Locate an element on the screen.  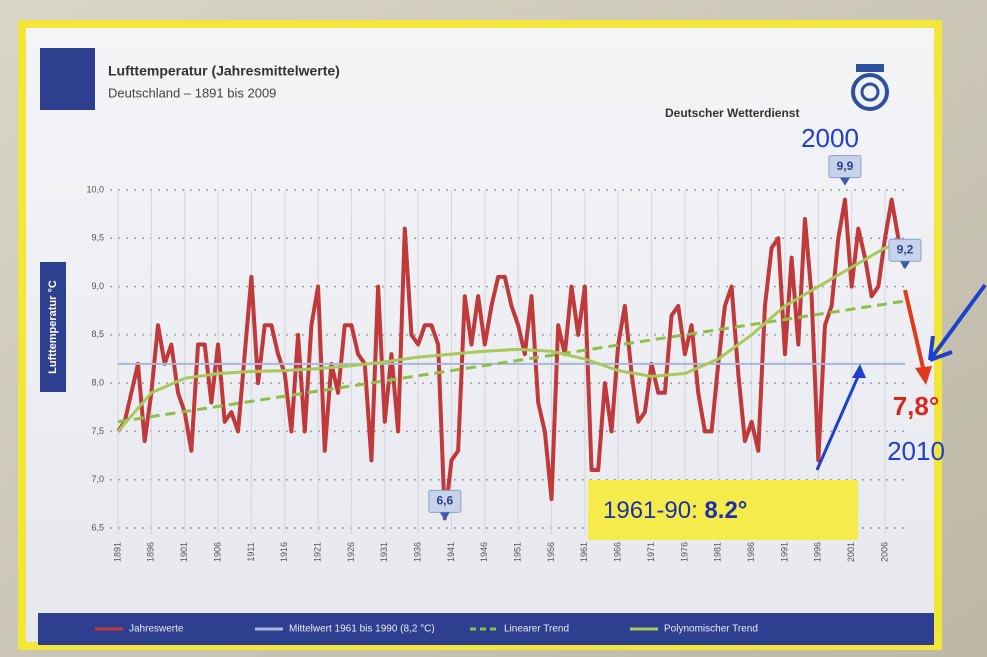
forecast-annotation: 7,8° is located at coordinates (916, 406).